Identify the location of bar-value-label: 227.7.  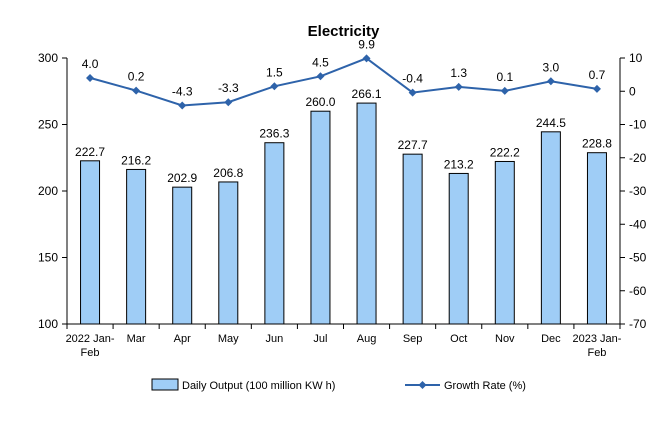
(413, 145).